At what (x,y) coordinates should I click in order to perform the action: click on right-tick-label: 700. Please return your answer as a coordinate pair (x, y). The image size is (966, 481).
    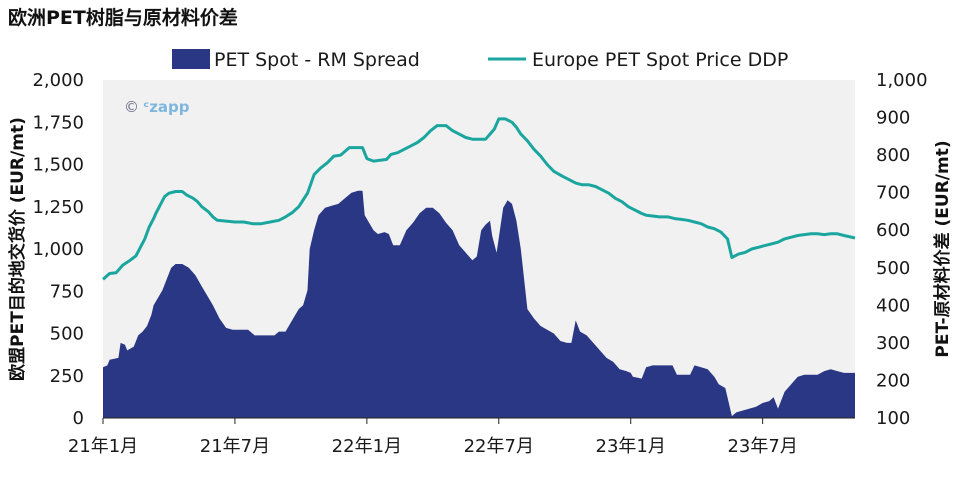
    Looking at the image, I should click on (893, 193).